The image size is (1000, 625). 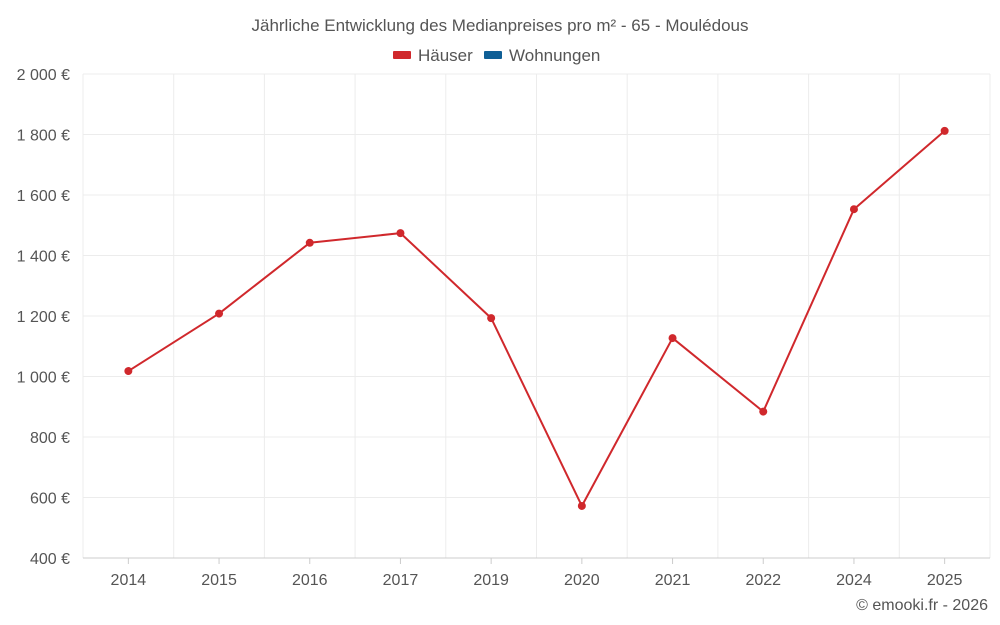 I want to click on x-tick-label: 2024, so click(x=854, y=580).